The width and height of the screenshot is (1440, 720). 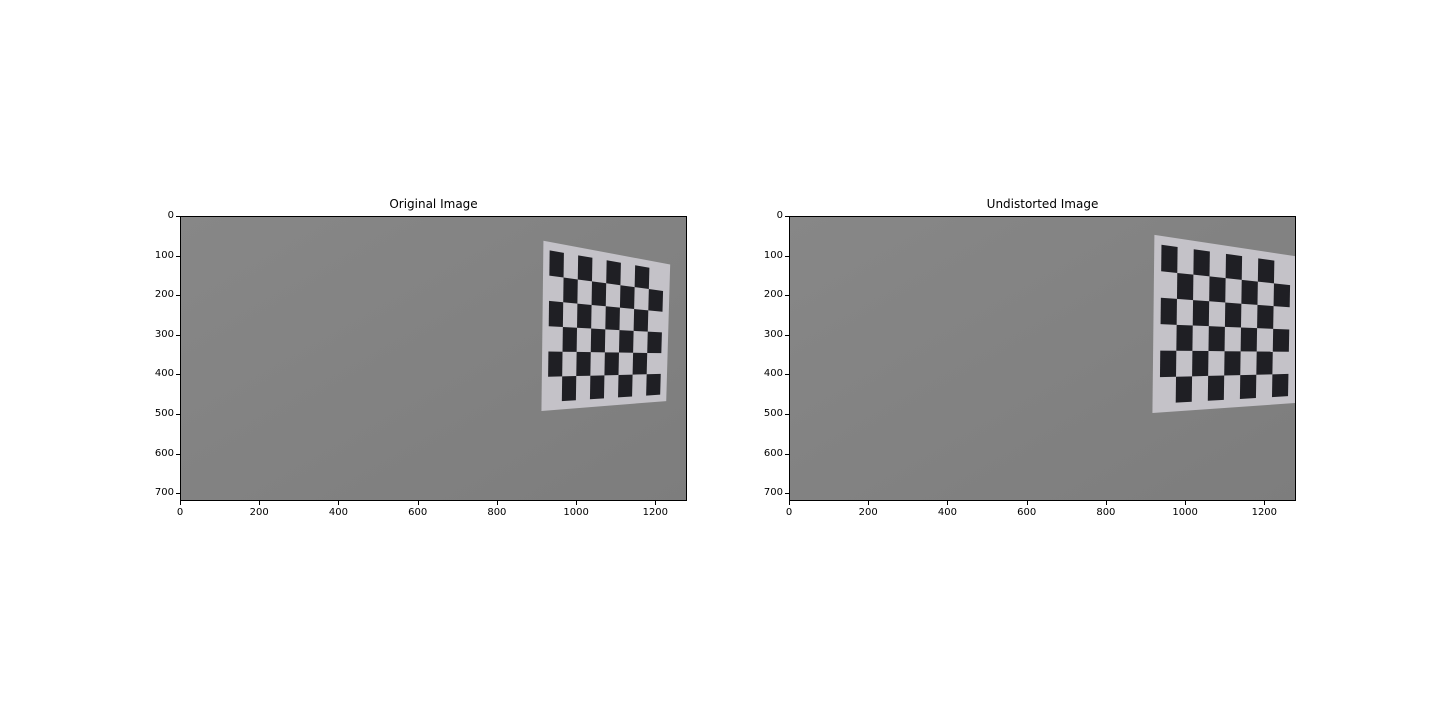 I want to click on photo, so click(x=1042, y=358).